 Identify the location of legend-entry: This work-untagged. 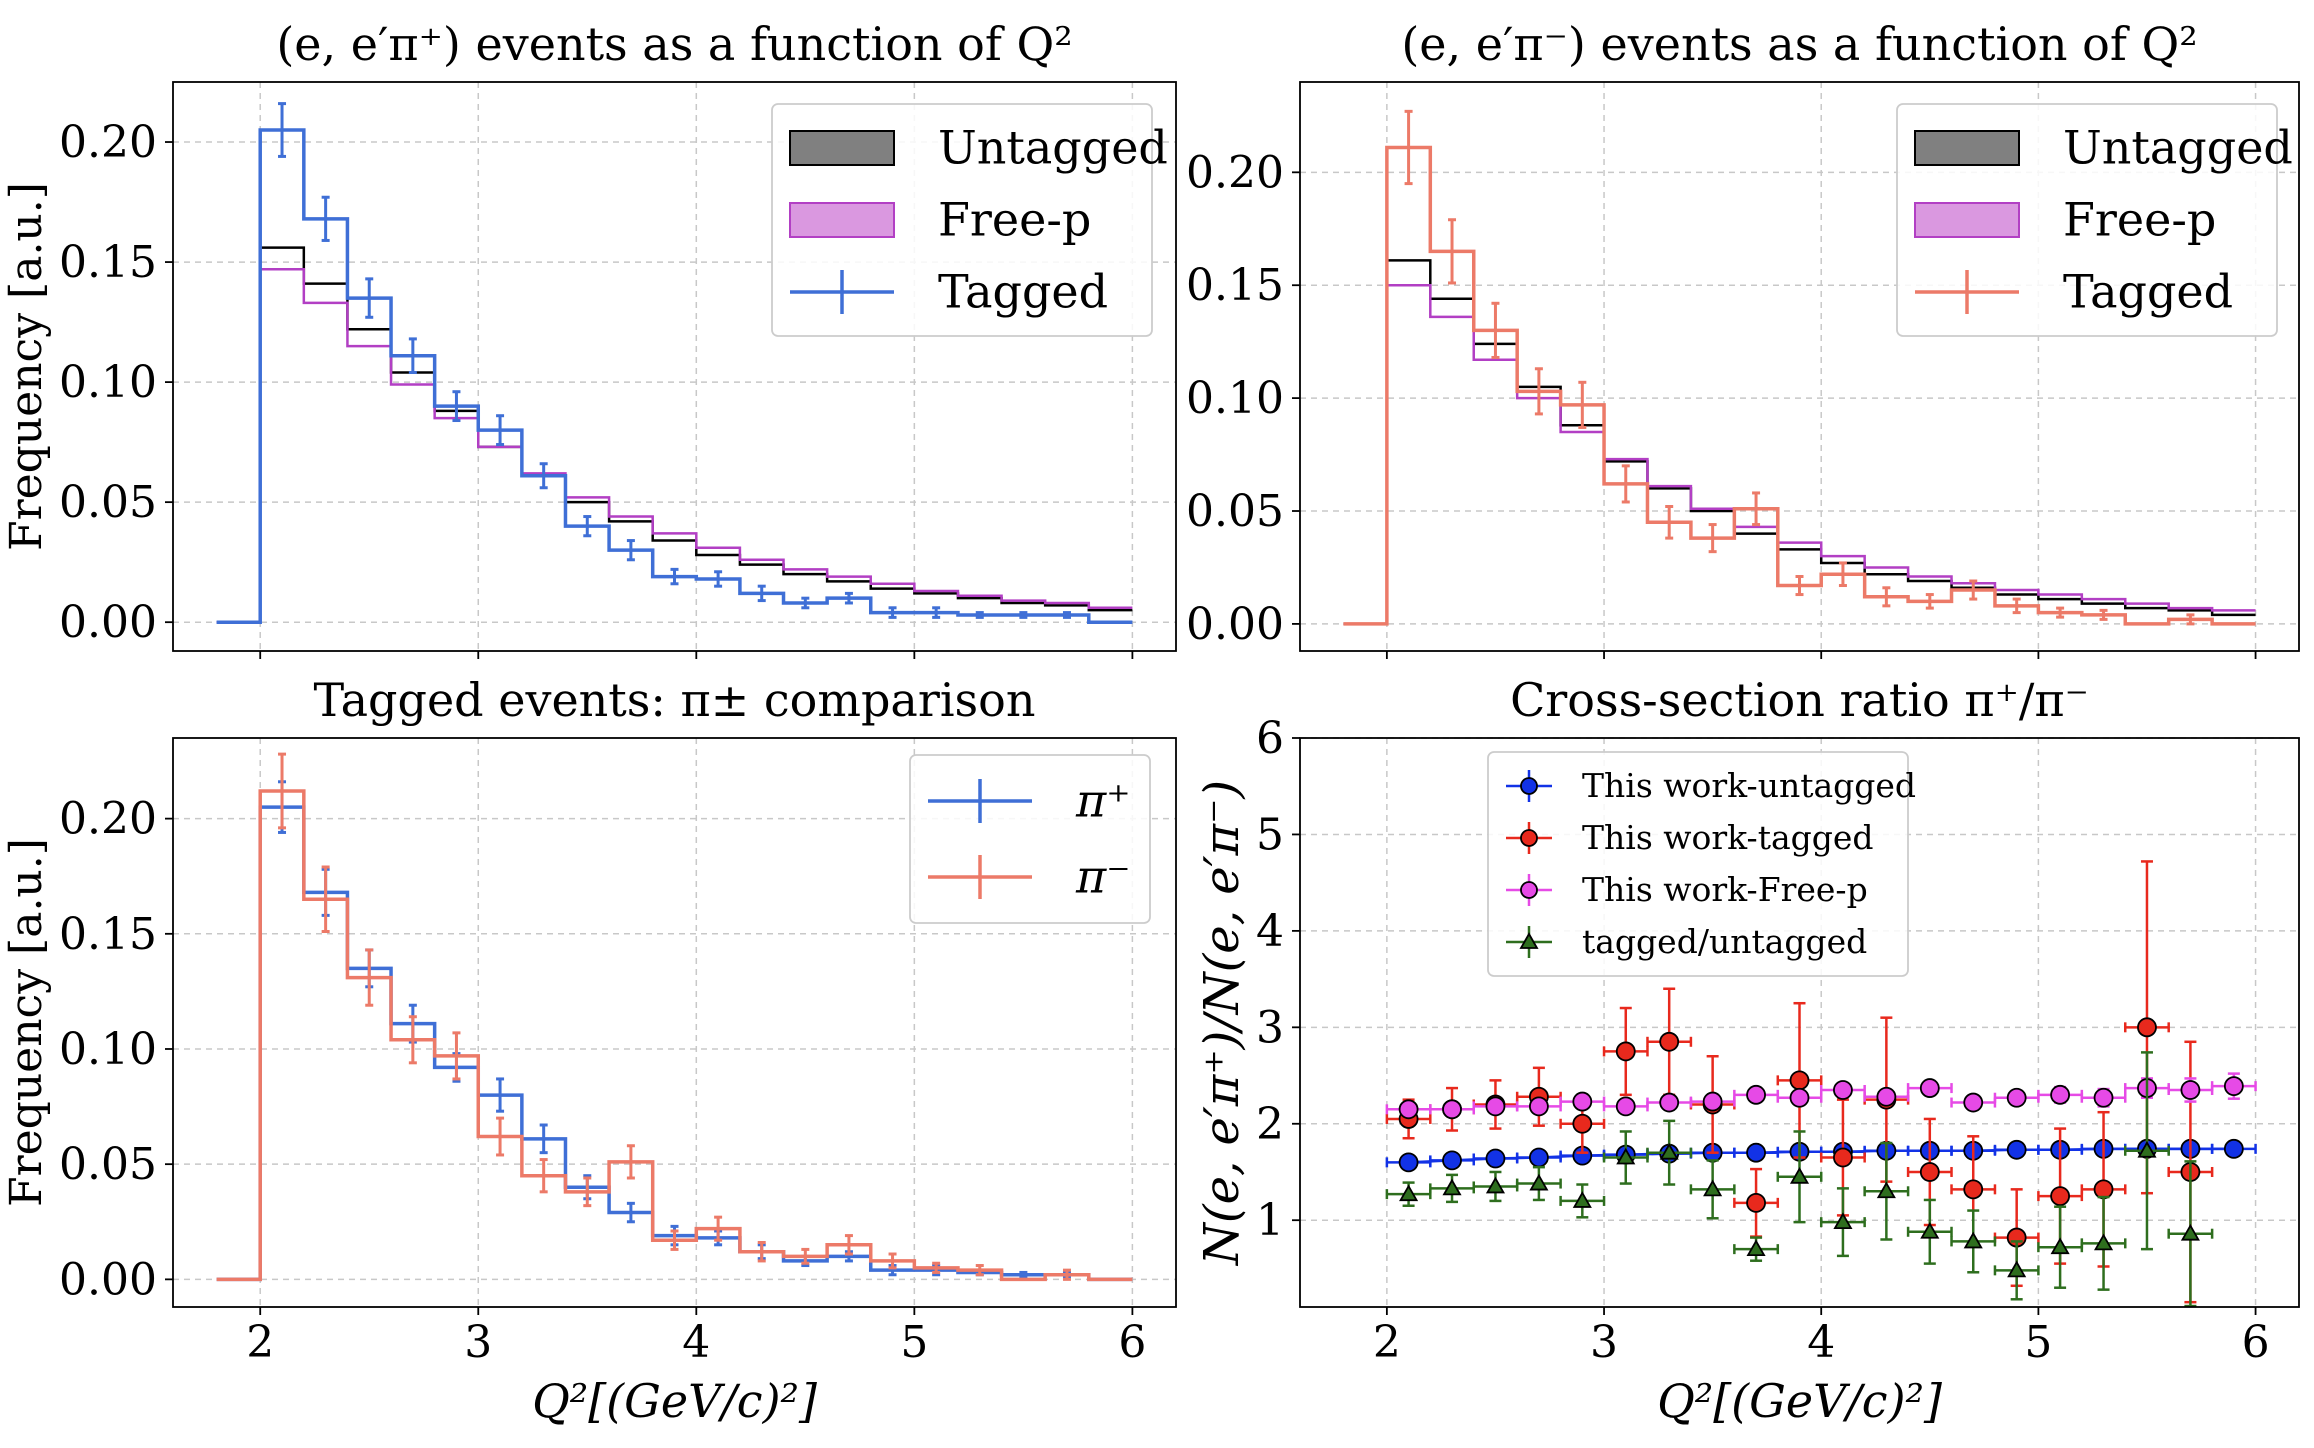
(1711, 785).